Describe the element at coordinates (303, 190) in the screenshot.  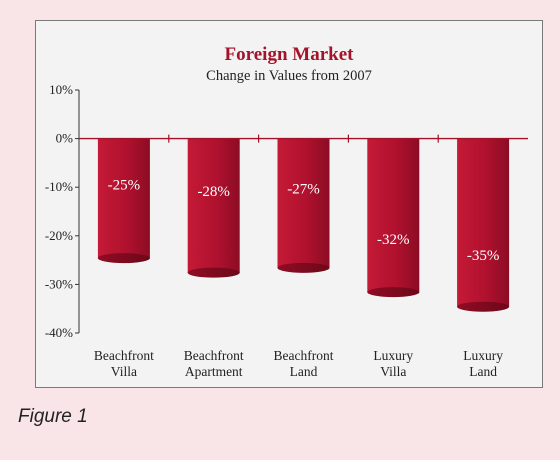
I see `data-label: -27%` at that location.